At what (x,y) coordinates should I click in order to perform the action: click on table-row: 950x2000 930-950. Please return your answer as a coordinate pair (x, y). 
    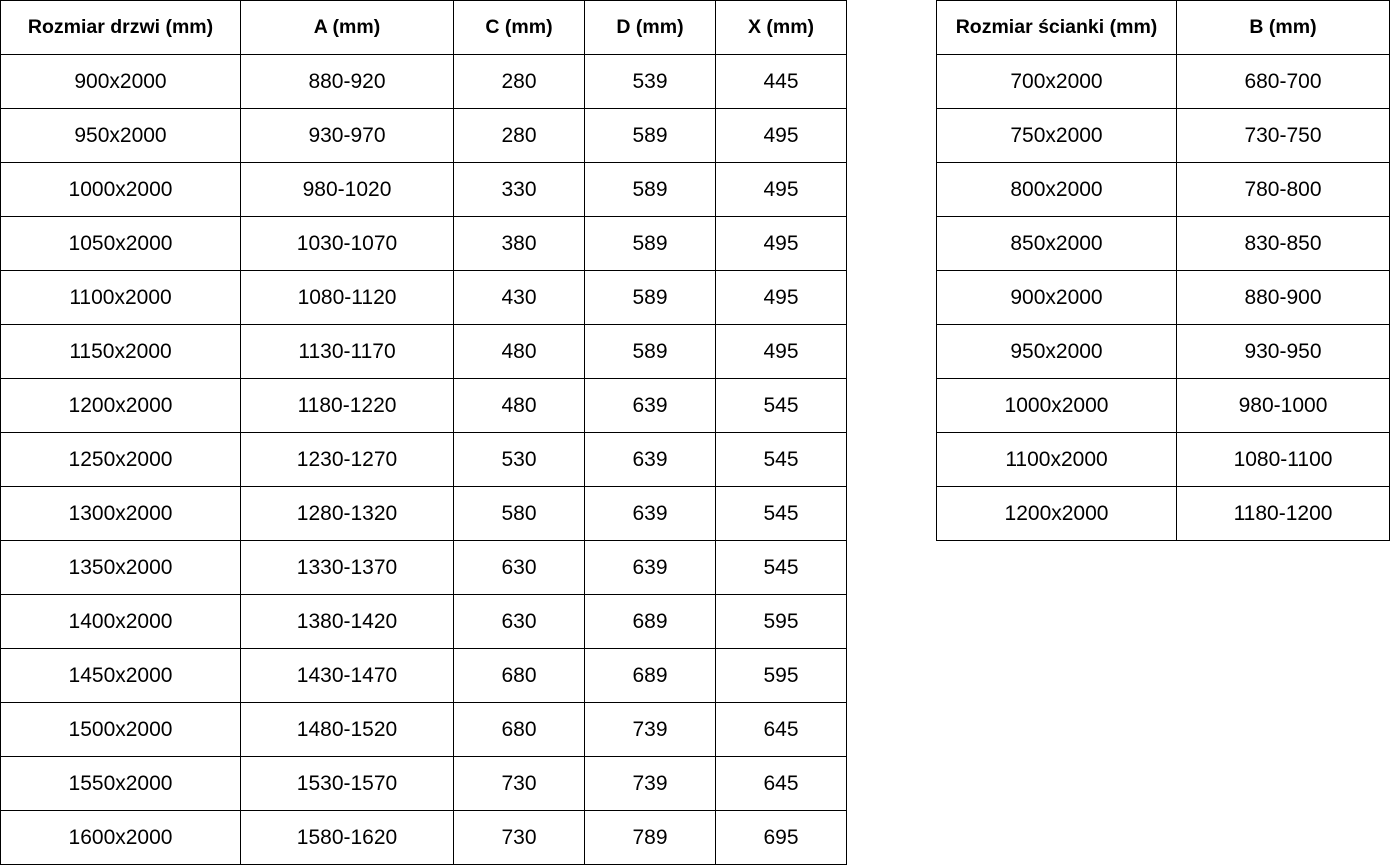
    Looking at the image, I should click on (1163, 351).